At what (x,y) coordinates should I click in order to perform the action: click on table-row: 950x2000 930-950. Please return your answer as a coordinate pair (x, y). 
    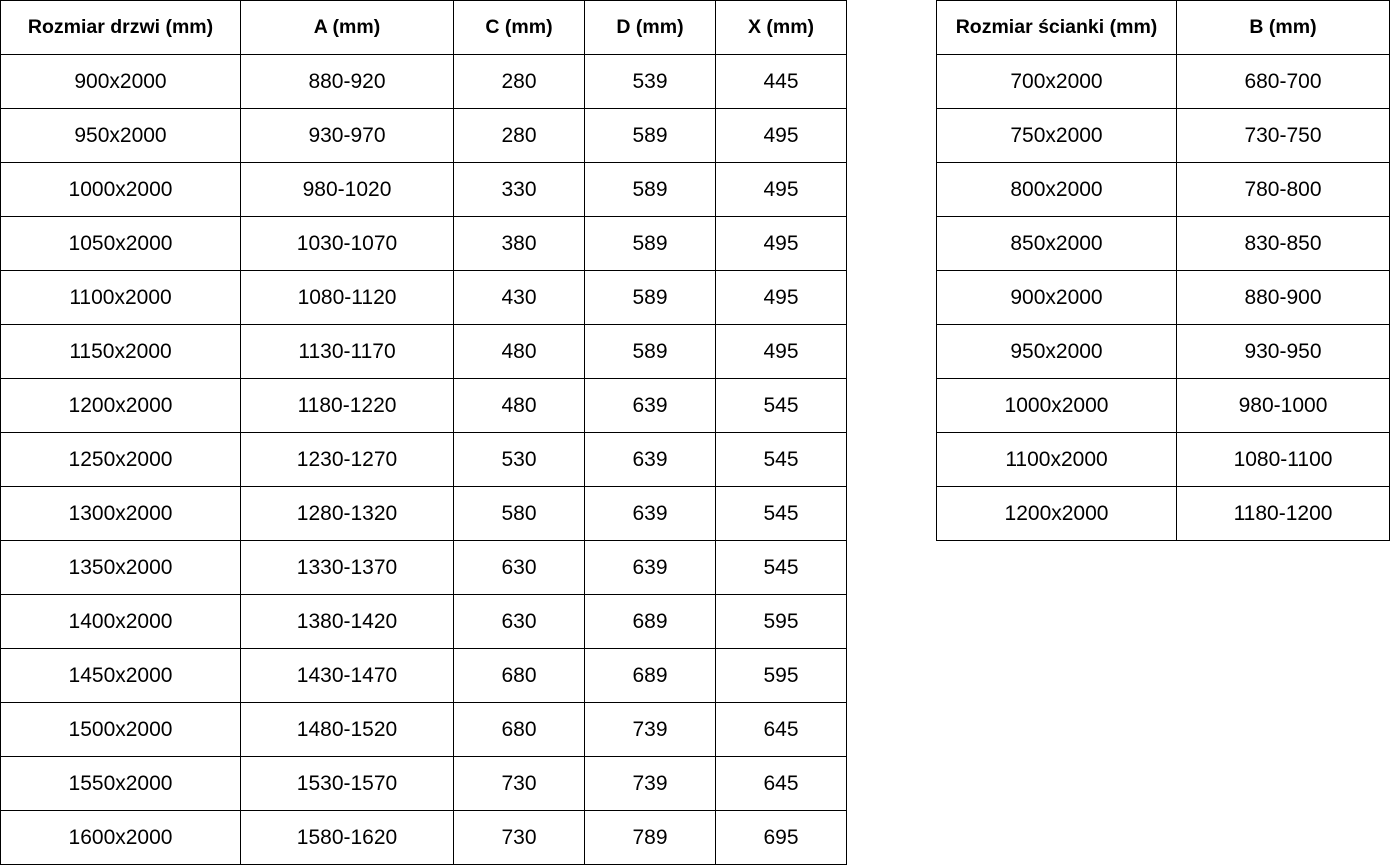
    Looking at the image, I should click on (1163, 351).